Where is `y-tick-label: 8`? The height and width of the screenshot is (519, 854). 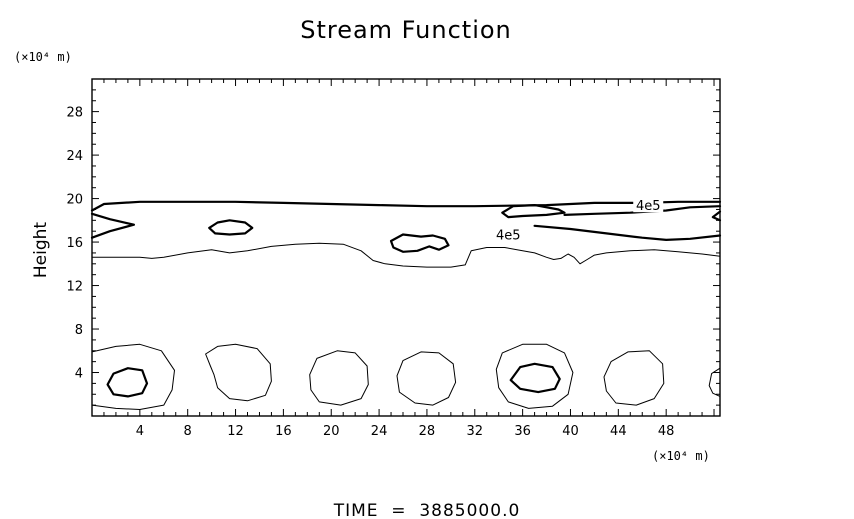 y-tick-label: 8 is located at coordinates (79, 330).